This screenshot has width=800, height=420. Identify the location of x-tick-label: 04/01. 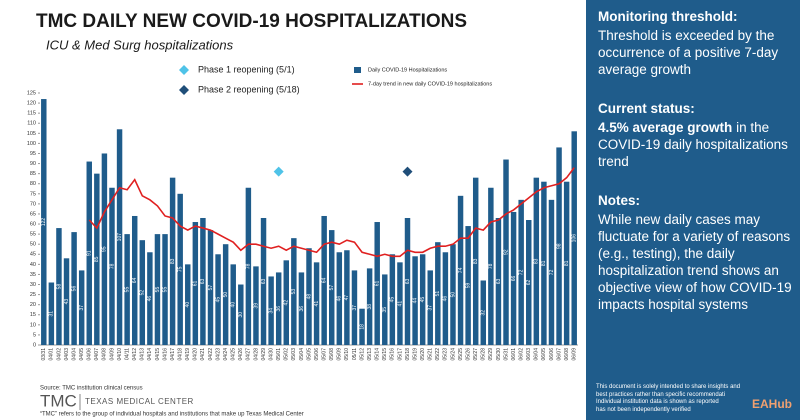
(52, 354).